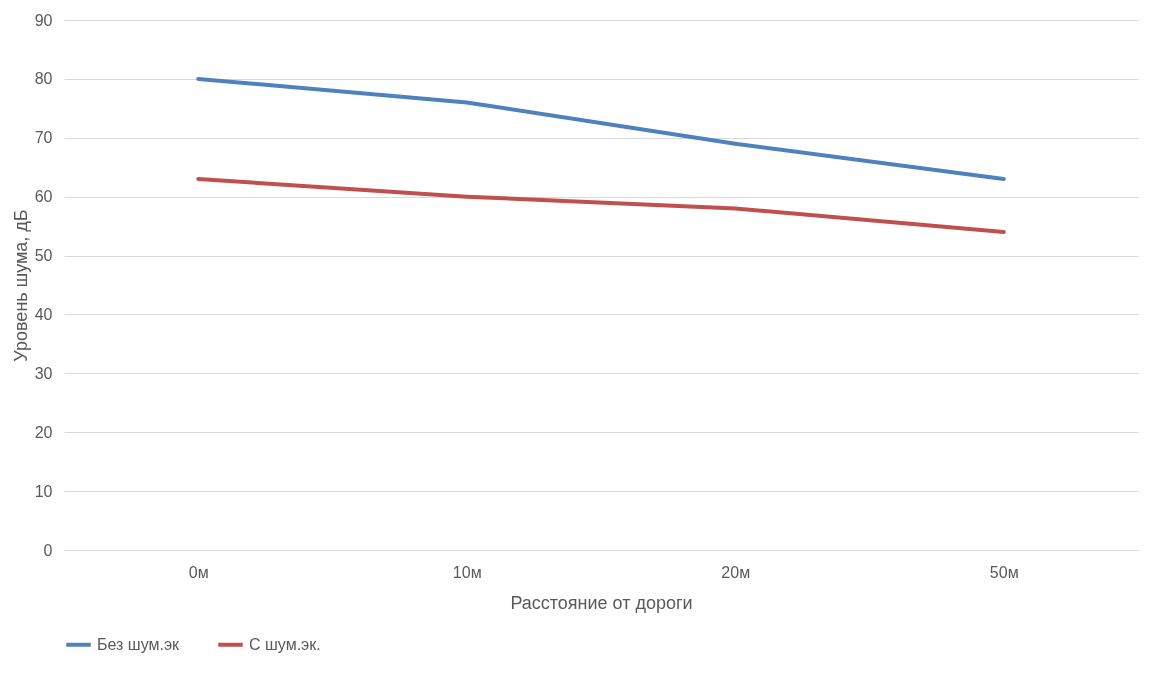  I want to click on y-tick-label: 30, so click(43, 373).